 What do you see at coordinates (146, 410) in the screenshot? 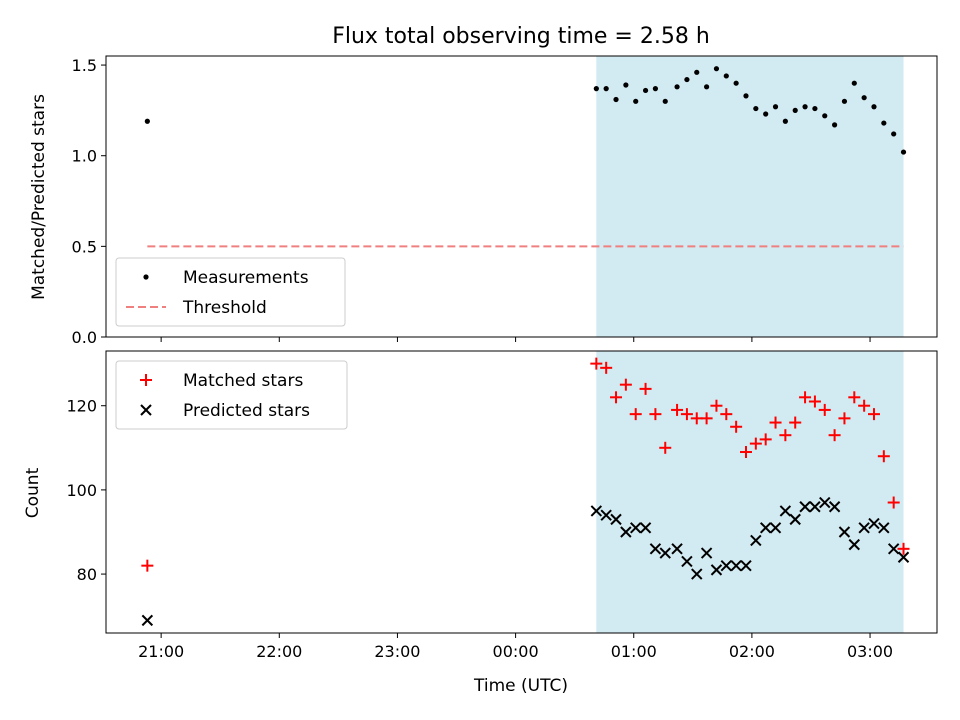
I see `legend-predicted-marker` at bounding box center [146, 410].